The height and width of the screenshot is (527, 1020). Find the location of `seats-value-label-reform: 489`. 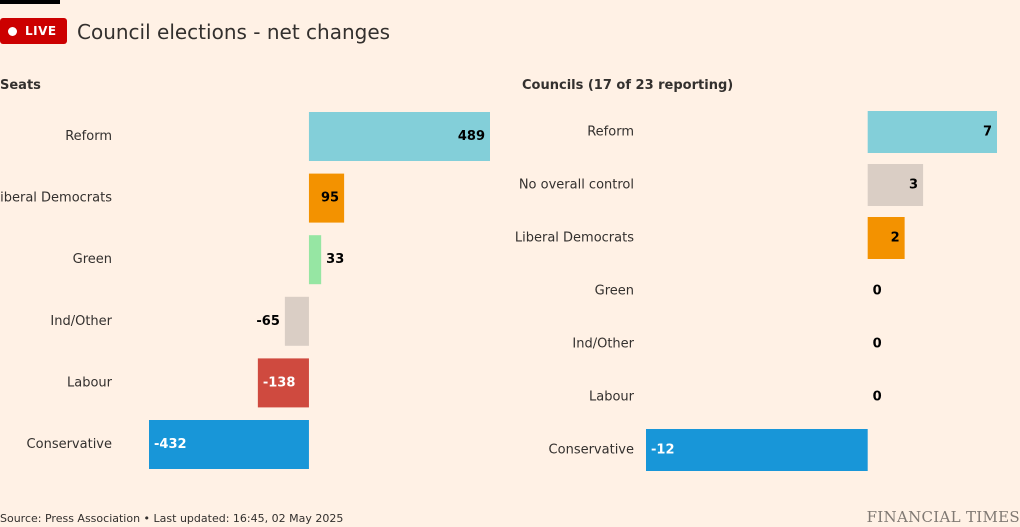

seats-value-label-reform: 489 is located at coordinates (471, 136).